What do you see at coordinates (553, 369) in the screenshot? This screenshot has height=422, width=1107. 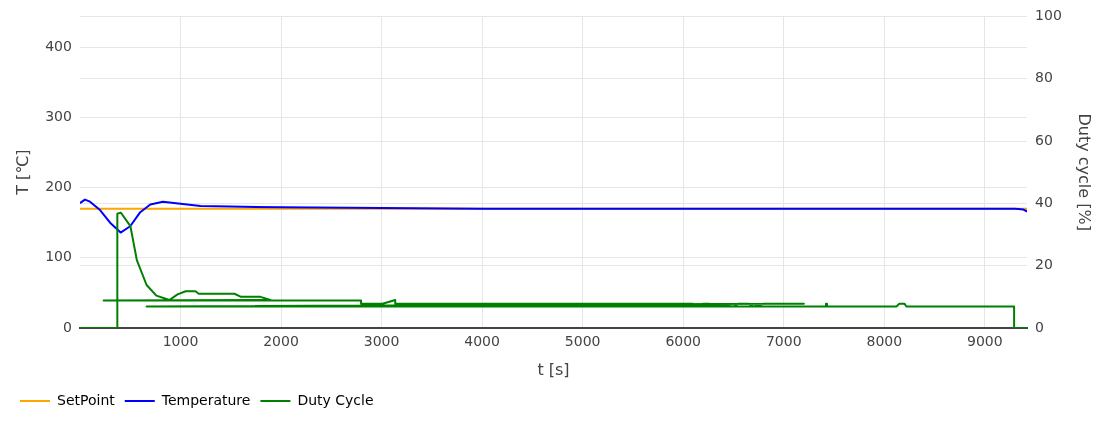 I see `x-axis-title: t [s]` at bounding box center [553, 369].